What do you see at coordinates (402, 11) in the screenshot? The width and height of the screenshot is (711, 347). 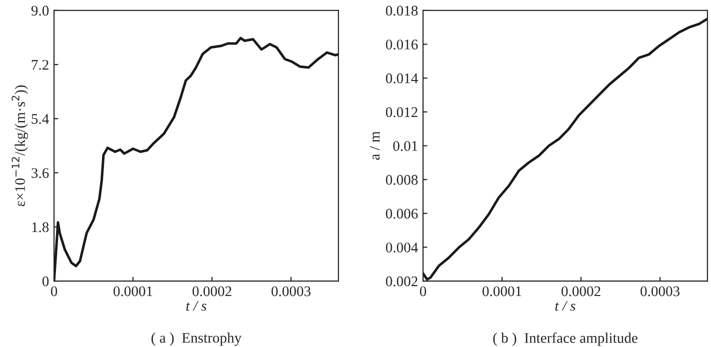 I see `y-tick-label: 0.018` at bounding box center [402, 11].